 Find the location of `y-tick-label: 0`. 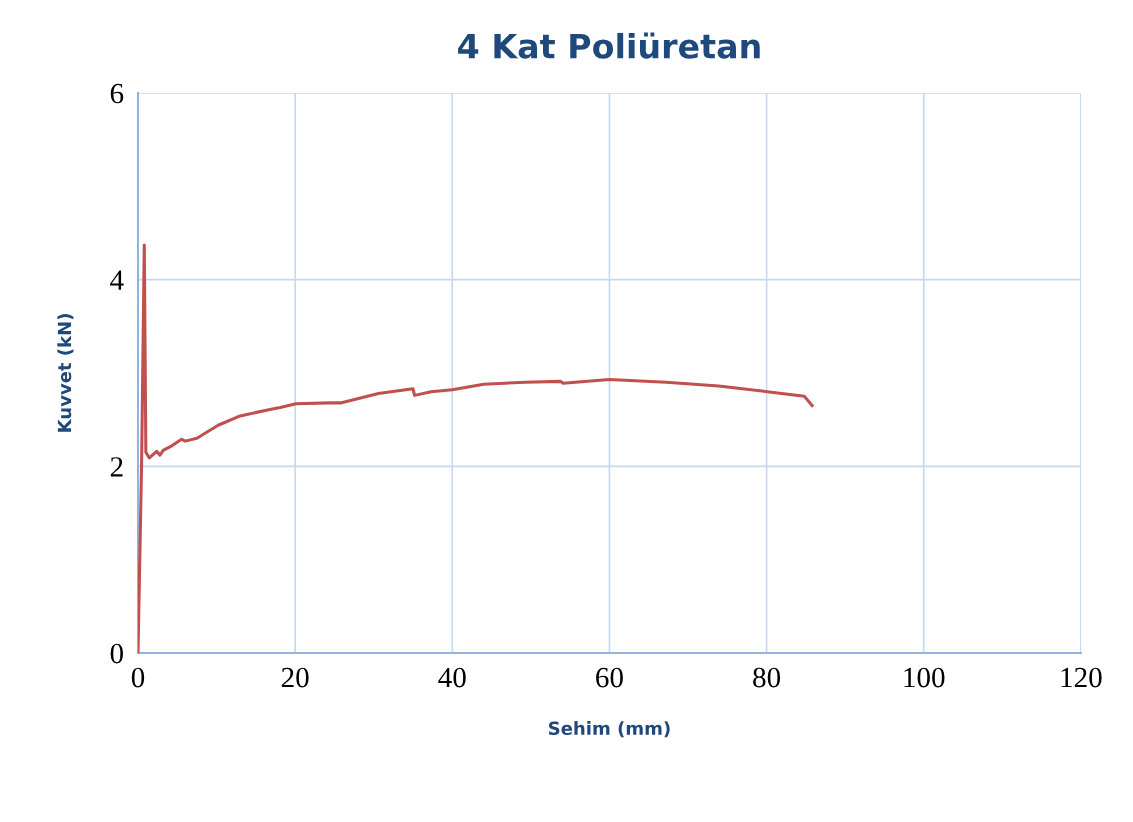

y-tick-label: 0 is located at coordinates (116, 653).